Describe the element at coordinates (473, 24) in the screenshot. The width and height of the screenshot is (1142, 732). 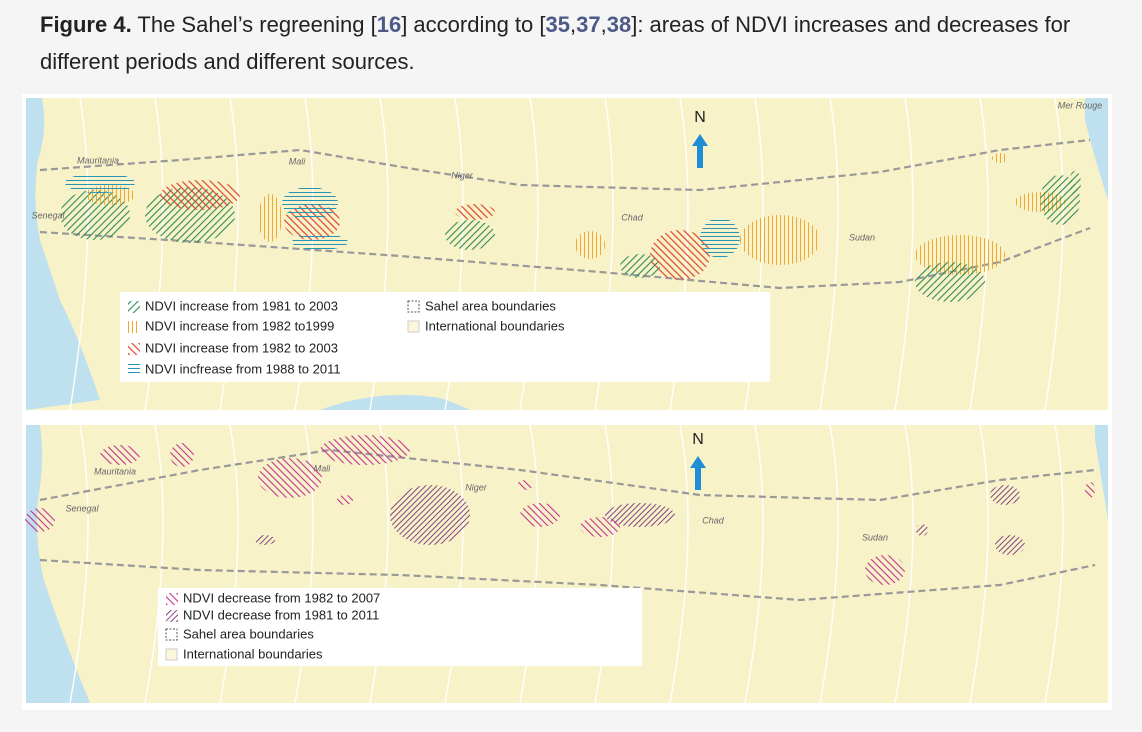
I see `caption-text: ] according to [` at that location.